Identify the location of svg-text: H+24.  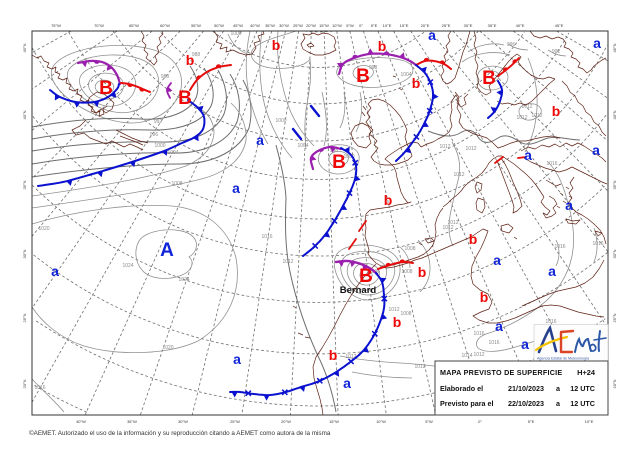
(586, 372).